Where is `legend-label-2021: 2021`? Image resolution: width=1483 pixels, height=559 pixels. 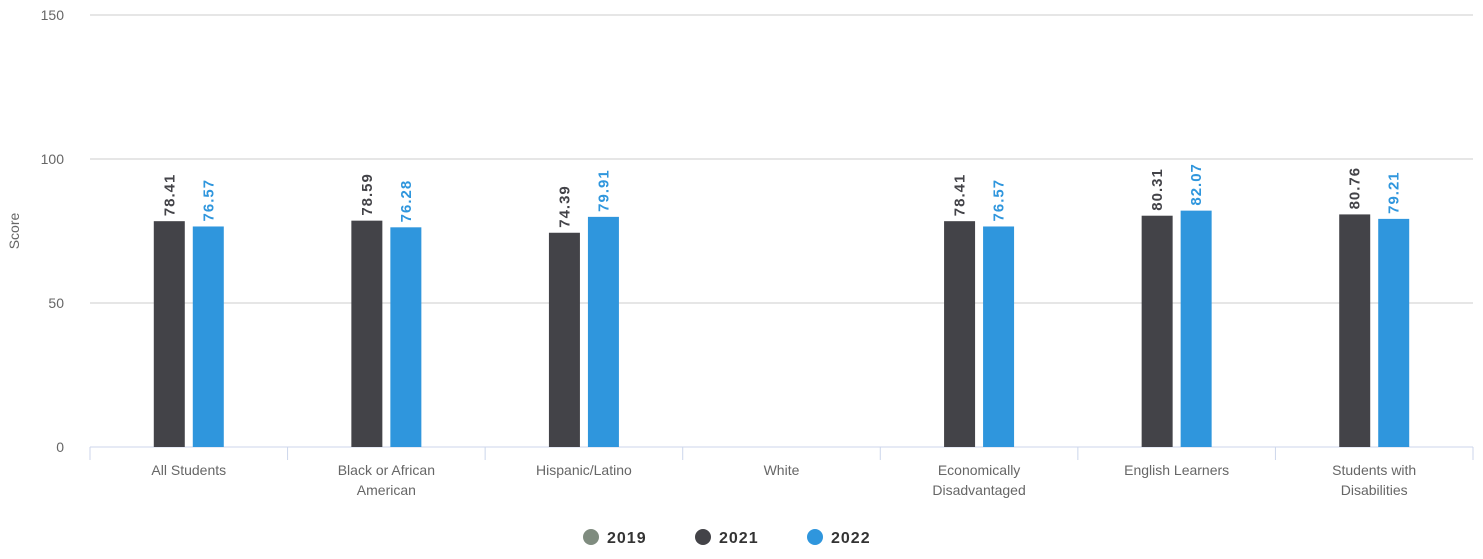
legend-label-2021: 2021 is located at coordinates (739, 538).